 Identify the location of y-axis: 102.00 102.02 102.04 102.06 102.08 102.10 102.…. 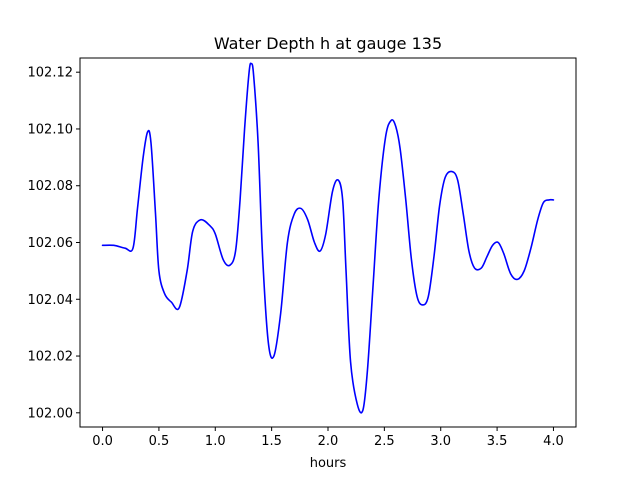
(54, 243).